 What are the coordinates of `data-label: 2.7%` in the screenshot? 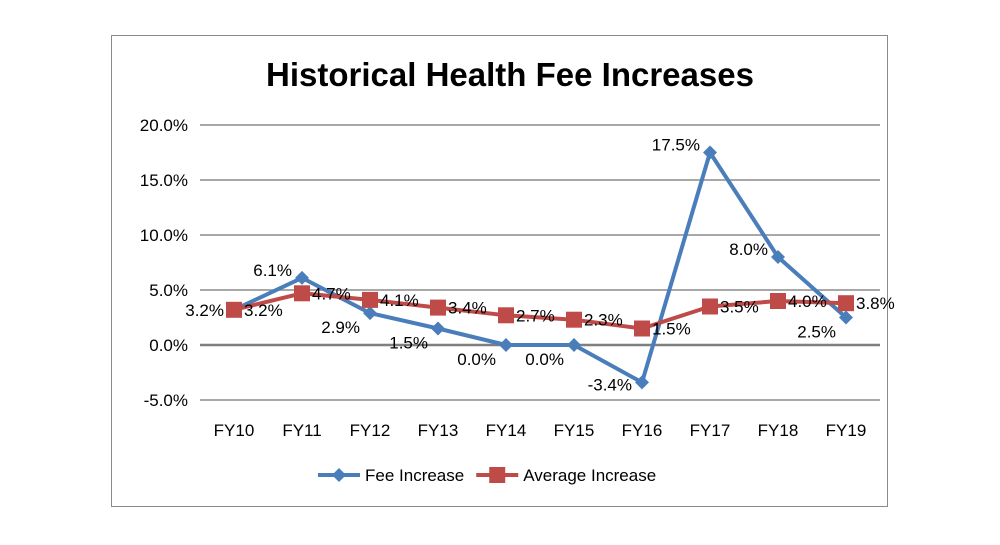 It's located at (535, 315).